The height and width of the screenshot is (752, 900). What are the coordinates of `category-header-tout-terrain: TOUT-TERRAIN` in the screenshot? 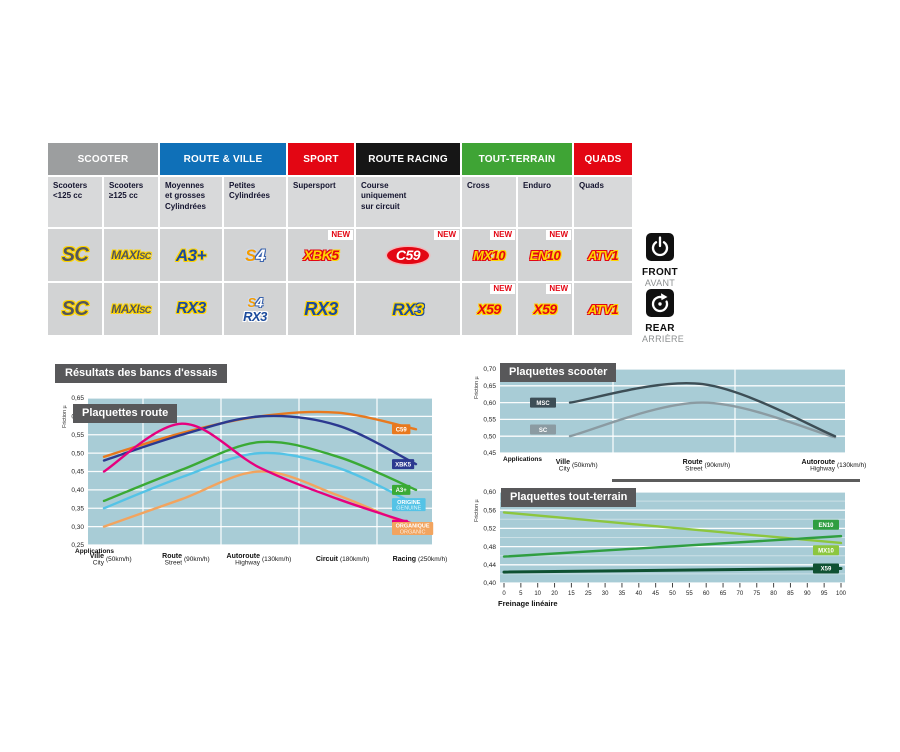 It's located at (517, 159).